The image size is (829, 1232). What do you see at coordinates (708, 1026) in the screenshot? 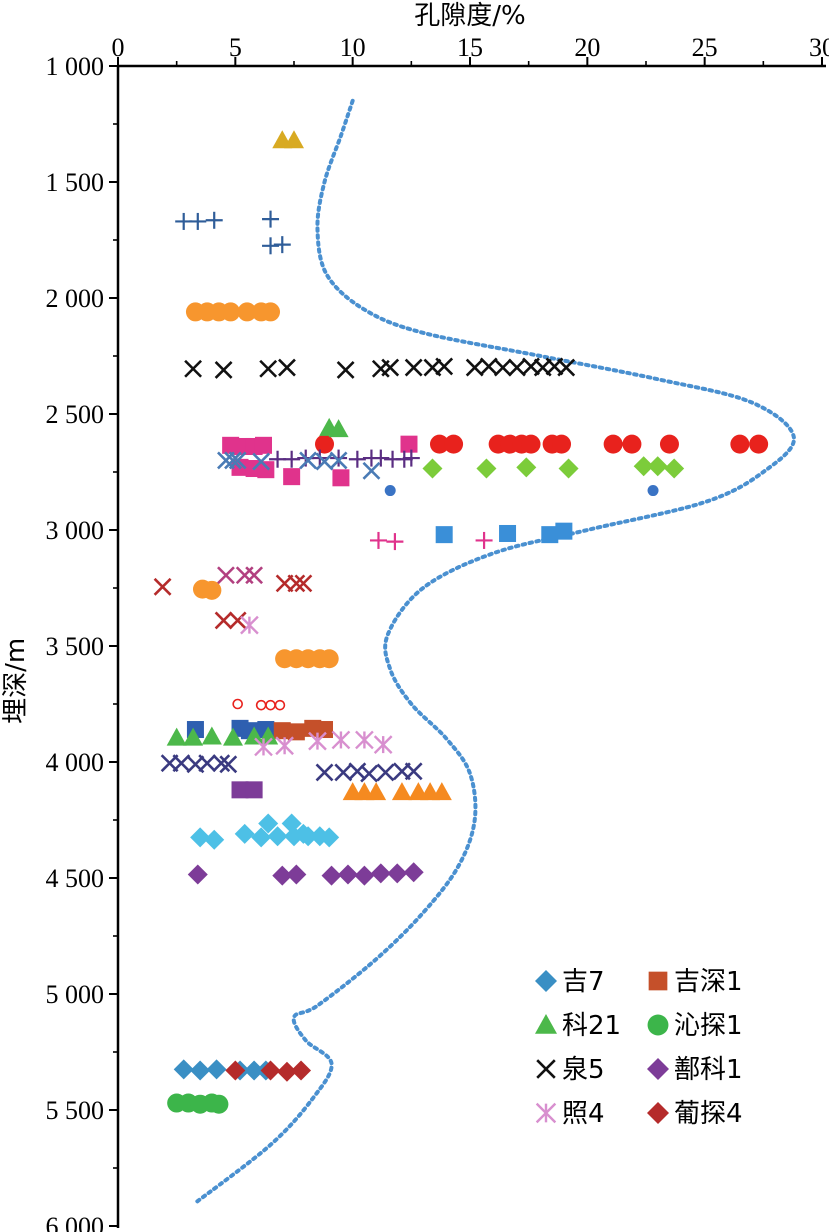
I see `legend-label: 沁探1` at bounding box center [708, 1026].